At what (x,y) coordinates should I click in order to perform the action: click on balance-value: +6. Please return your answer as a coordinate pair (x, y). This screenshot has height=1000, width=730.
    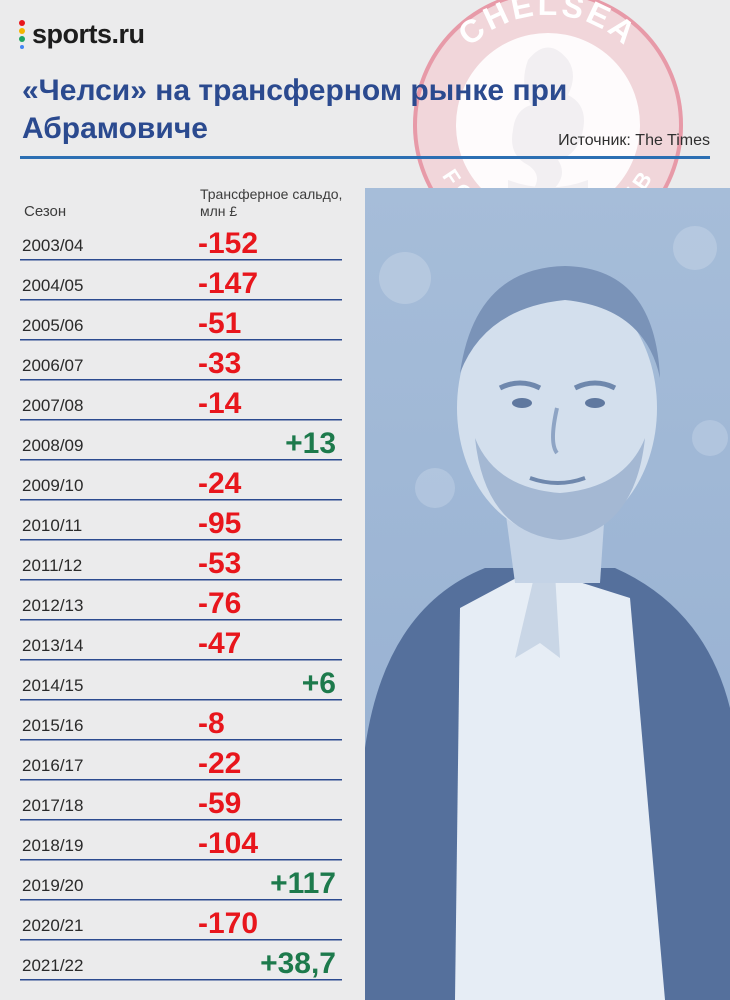
    Looking at the image, I should click on (319, 683).